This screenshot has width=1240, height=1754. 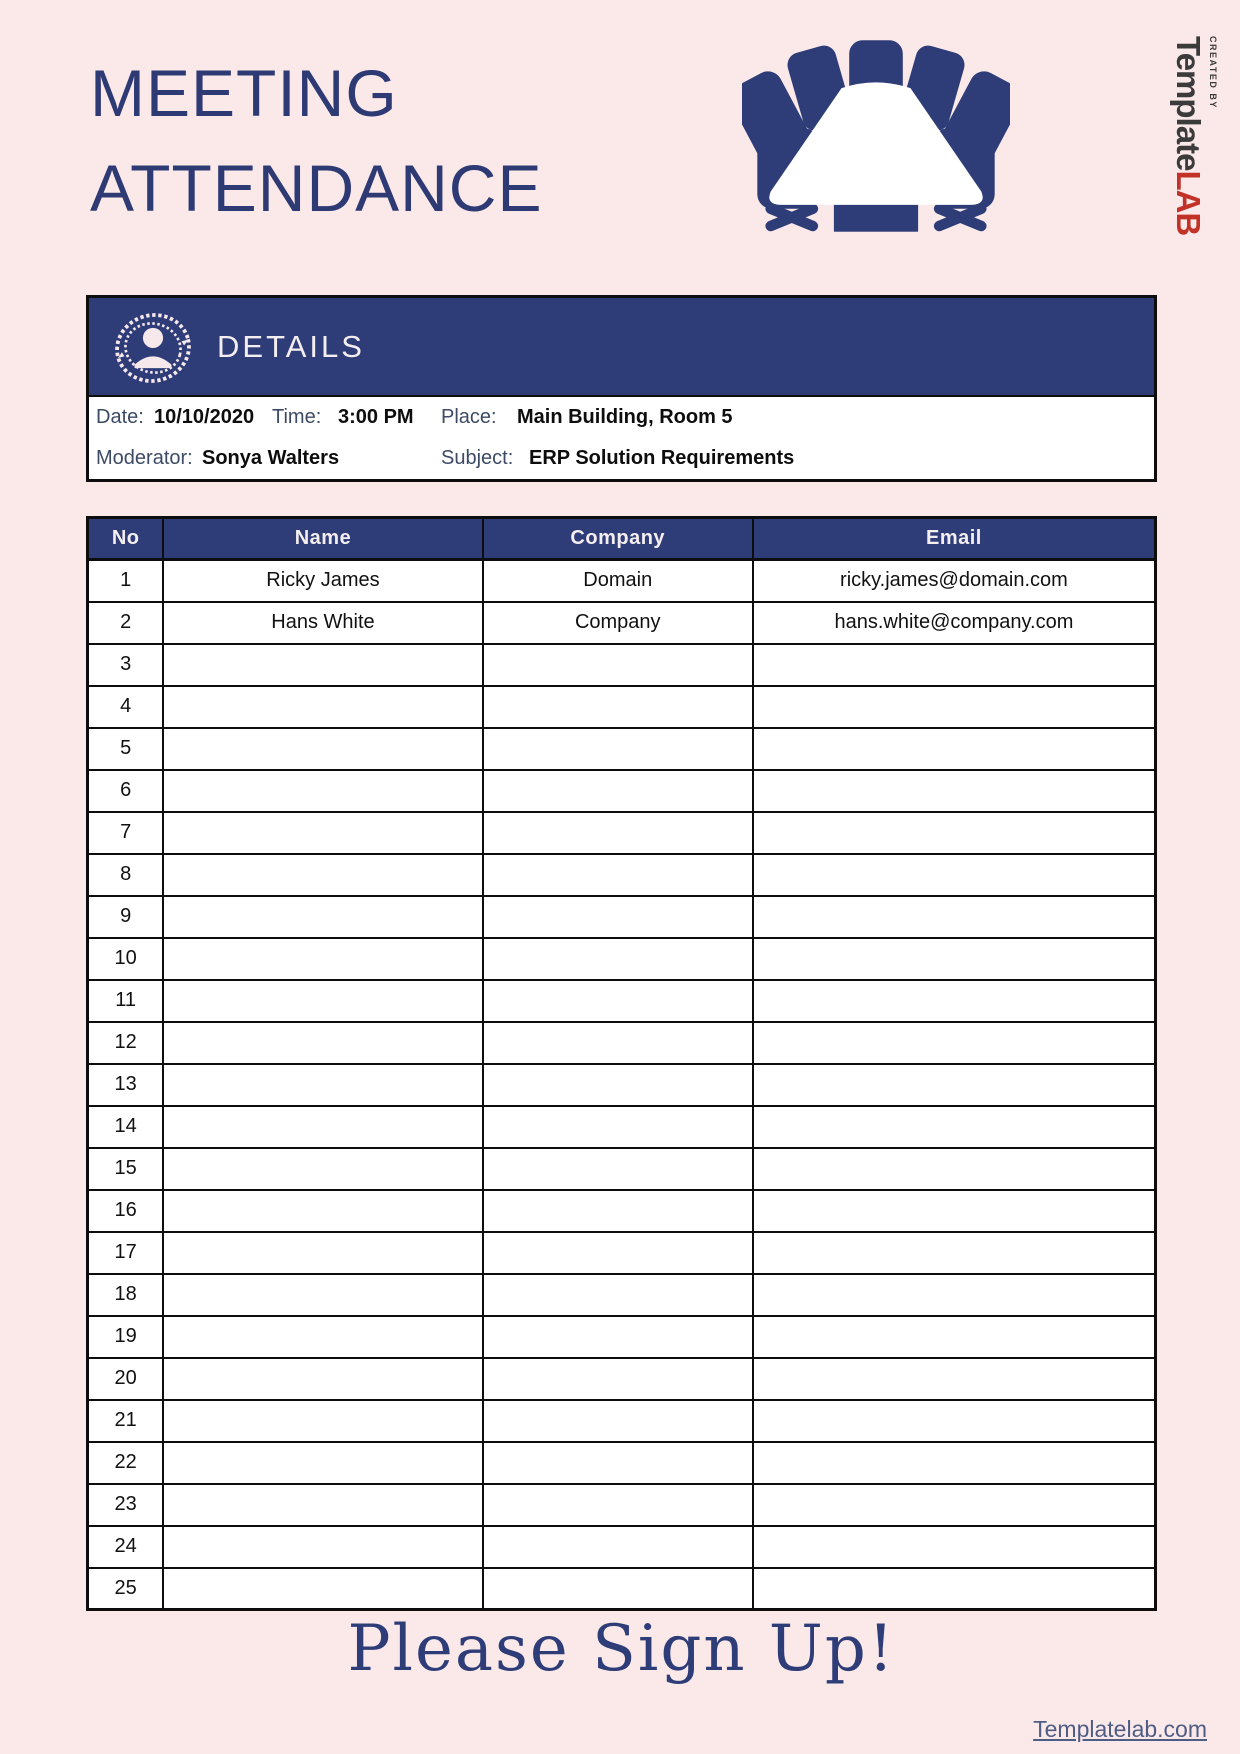 I want to click on templatelab-link: Templatelab.com, so click(x=1120, y=1729).